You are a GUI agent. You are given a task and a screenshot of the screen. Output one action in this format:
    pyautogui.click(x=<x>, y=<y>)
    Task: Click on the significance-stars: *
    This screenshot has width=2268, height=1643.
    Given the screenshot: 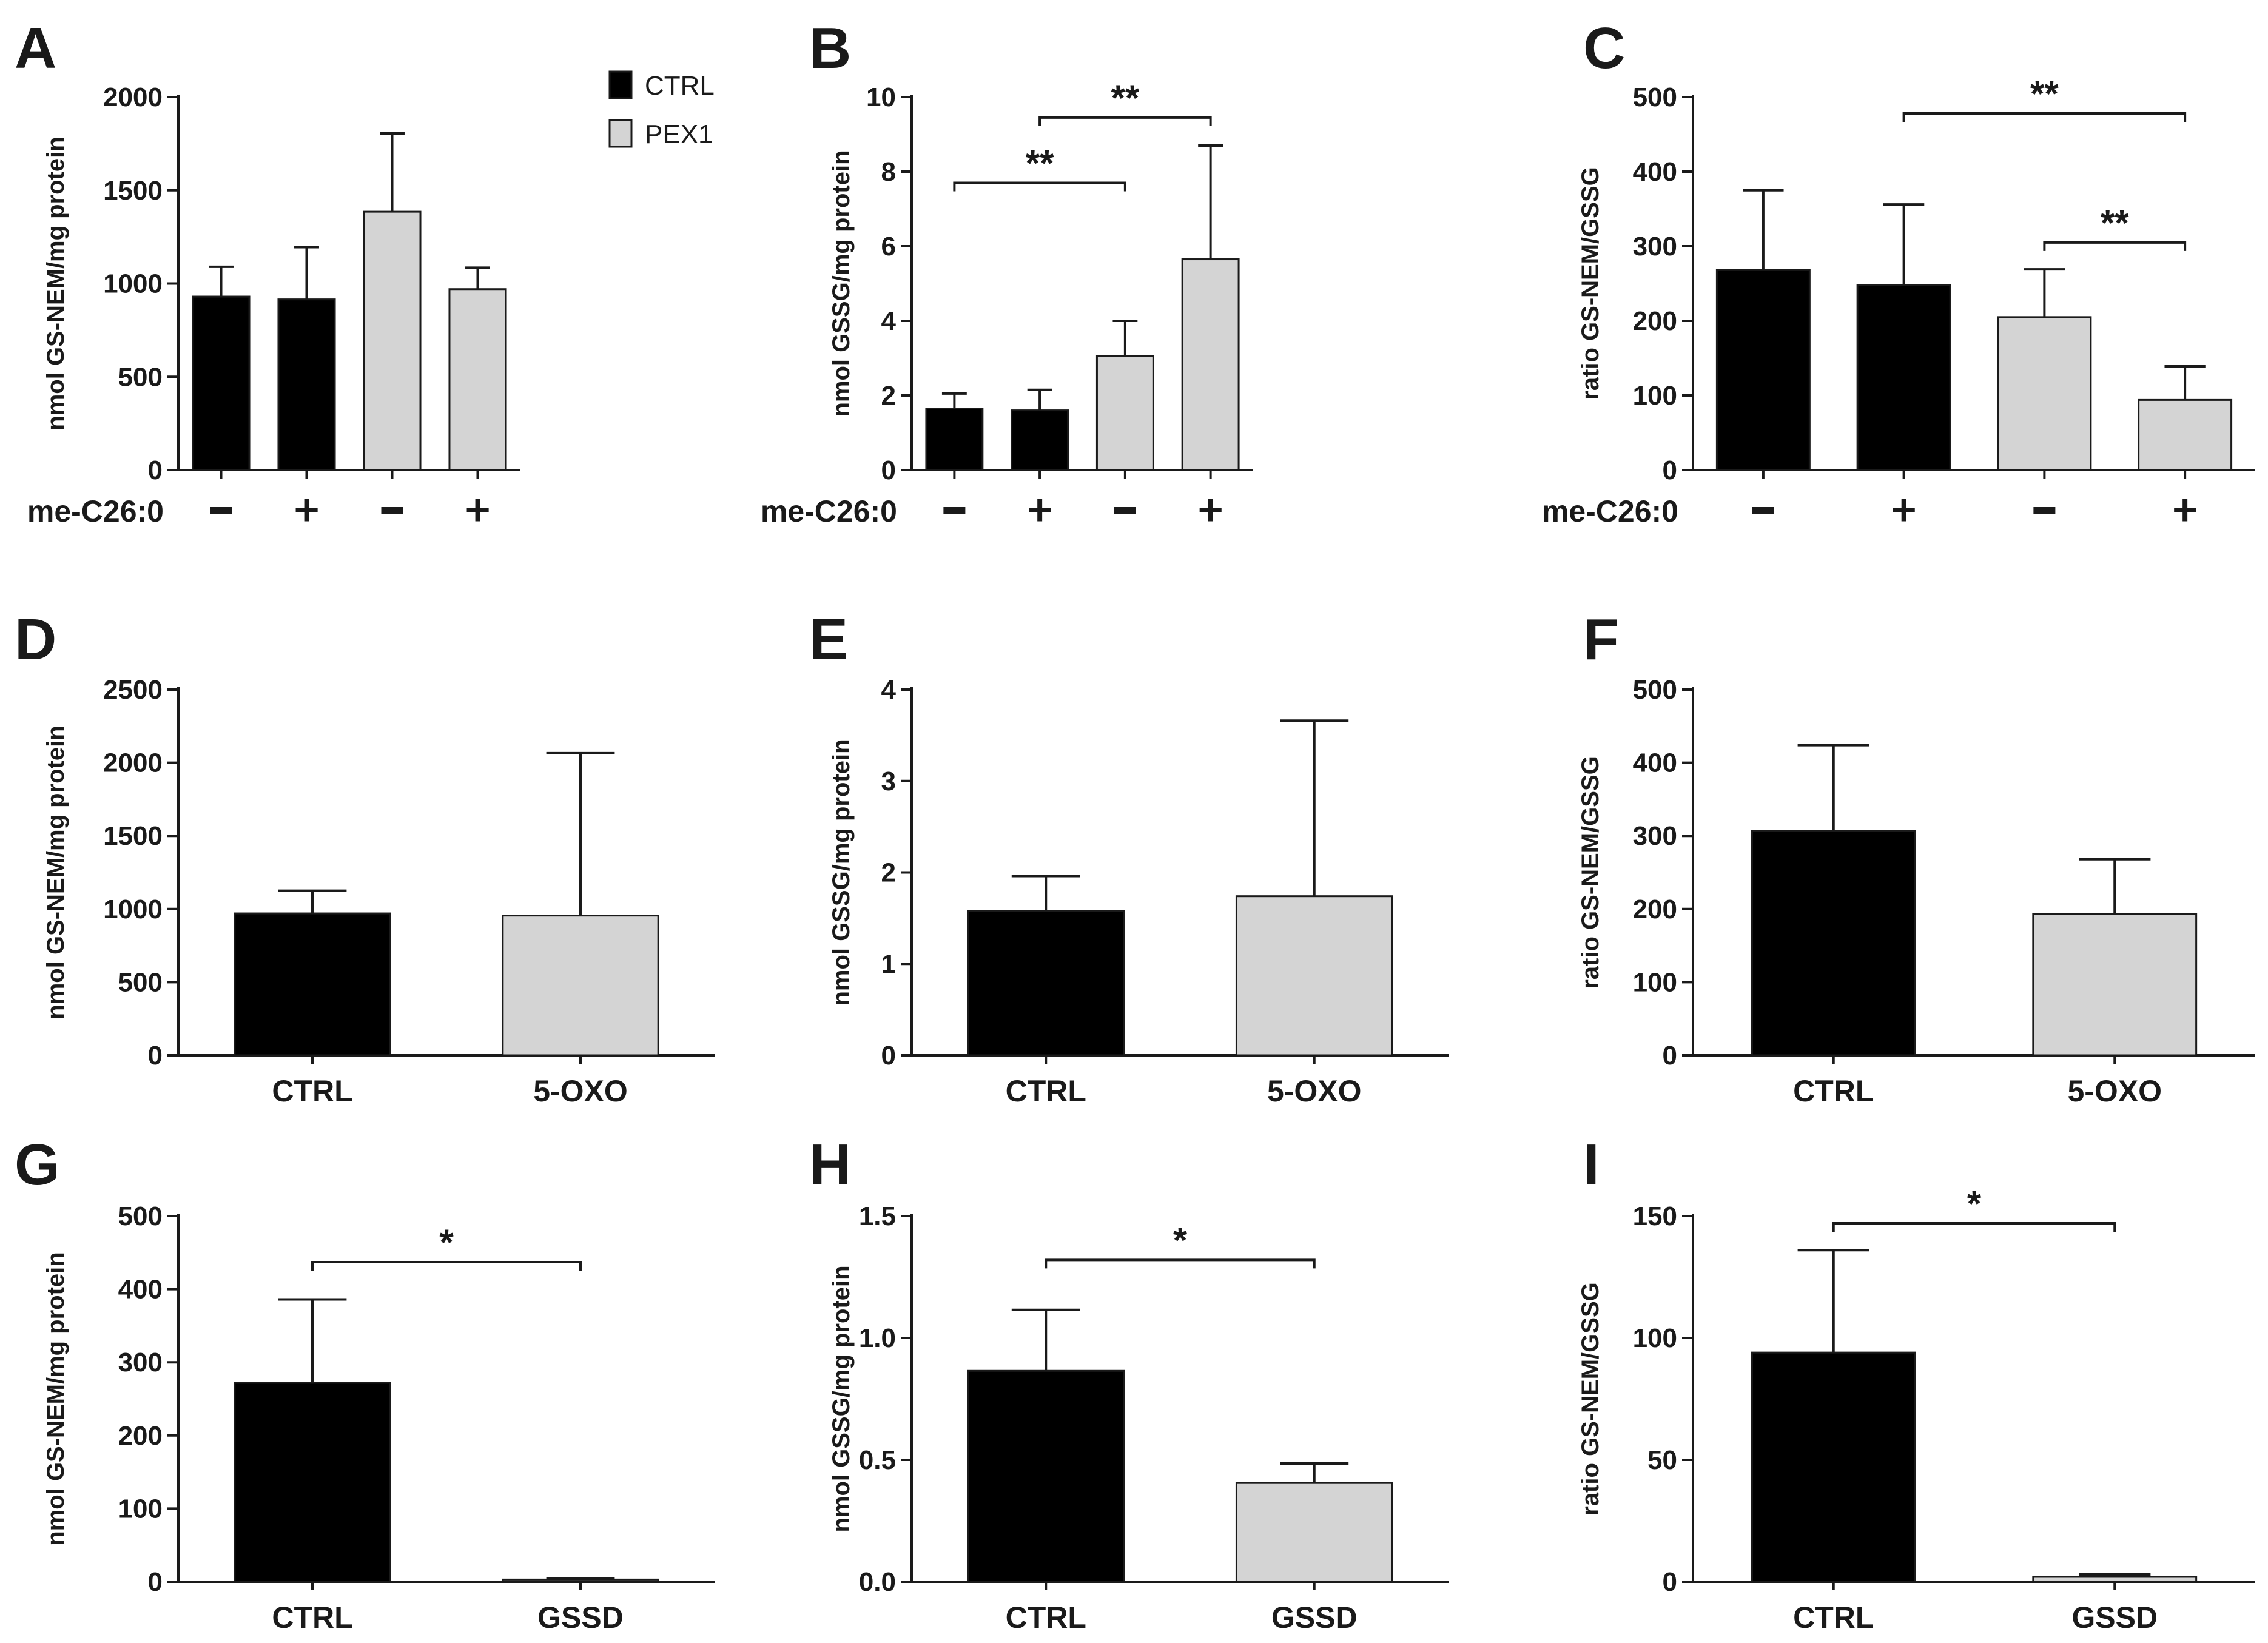 What is the action you would take?
    pyautogui.click(x=447, y=1242)
    